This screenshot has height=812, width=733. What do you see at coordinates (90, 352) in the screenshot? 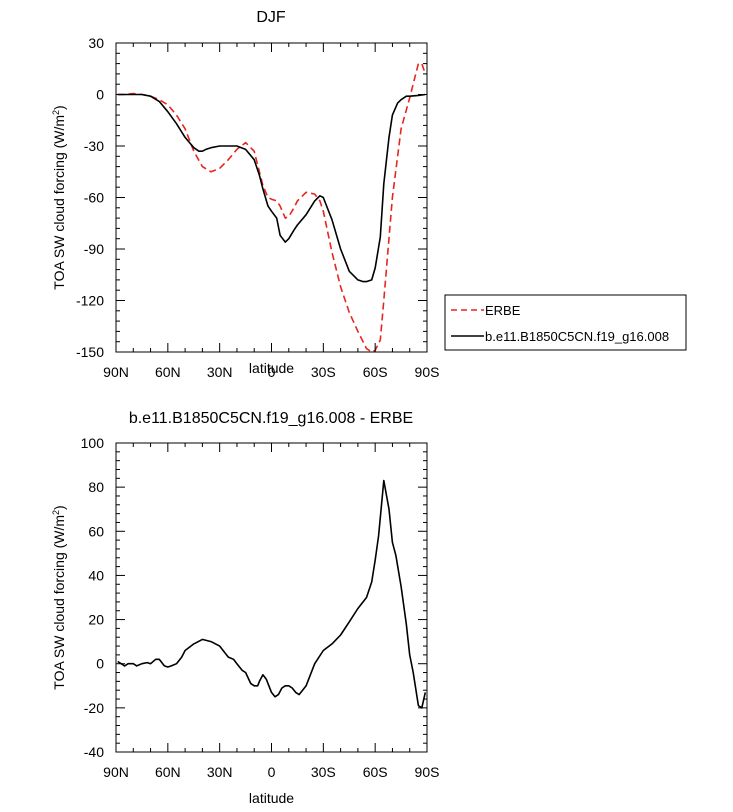
I see `y-tick-label: -150` at bounding box center [90, 352].